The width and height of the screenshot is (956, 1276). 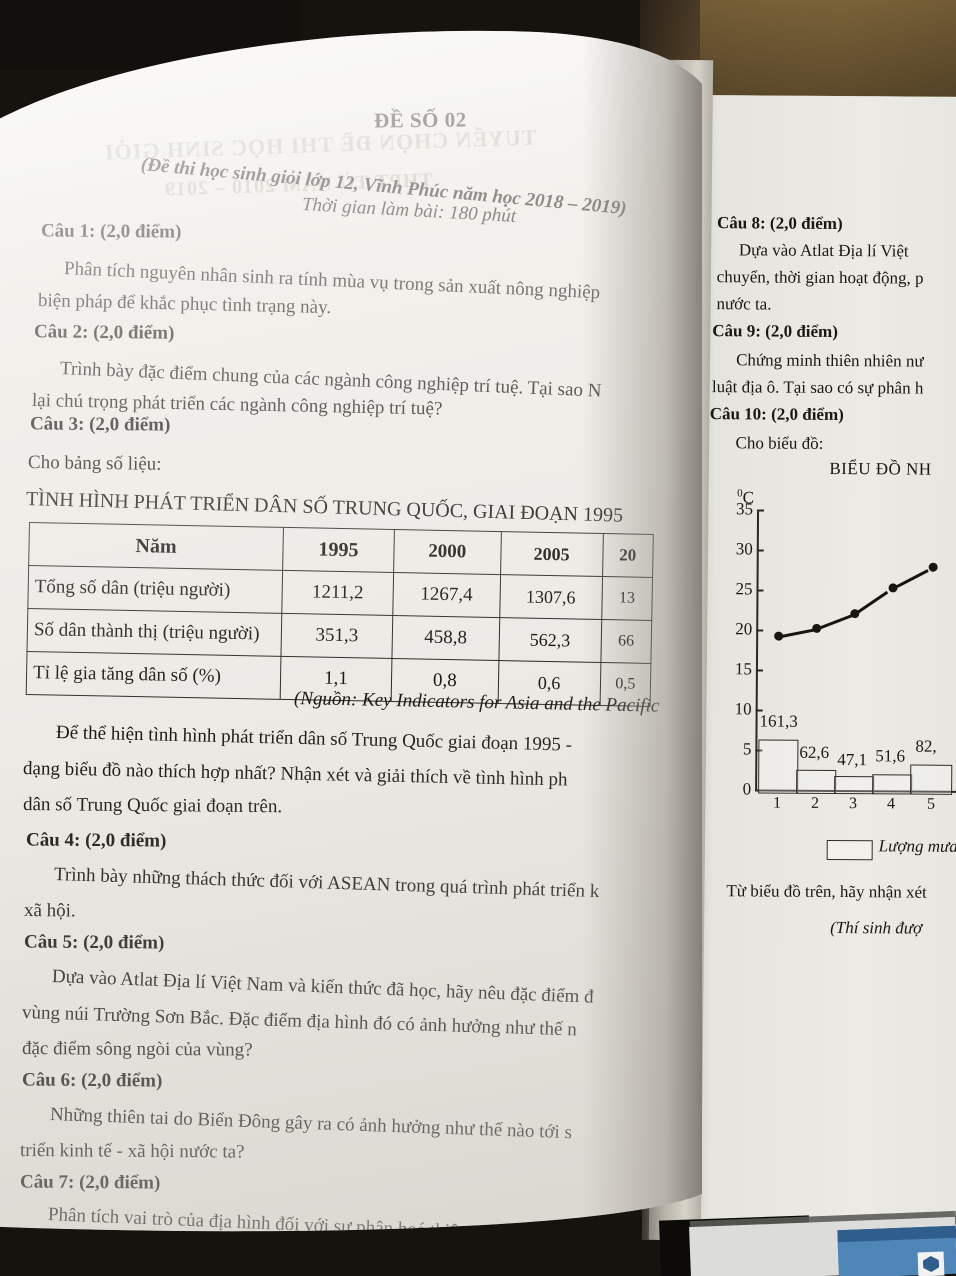 I want to click on chart-bar-label-2: 62,6, so click(x=814, y=752).